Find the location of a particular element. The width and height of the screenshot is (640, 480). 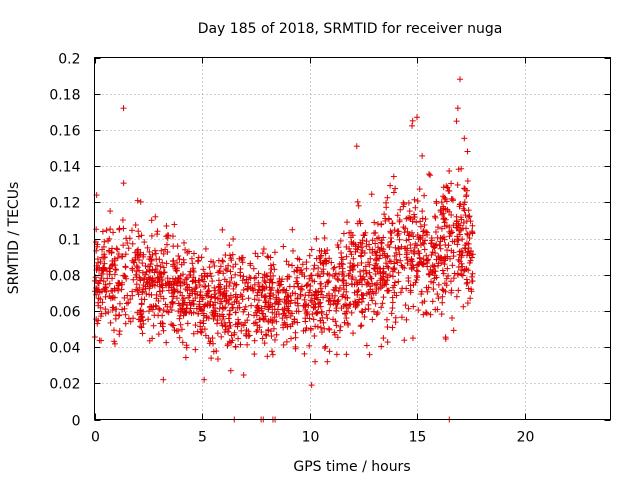

x-tick-label: 10 is located at coordinates (311, 438).